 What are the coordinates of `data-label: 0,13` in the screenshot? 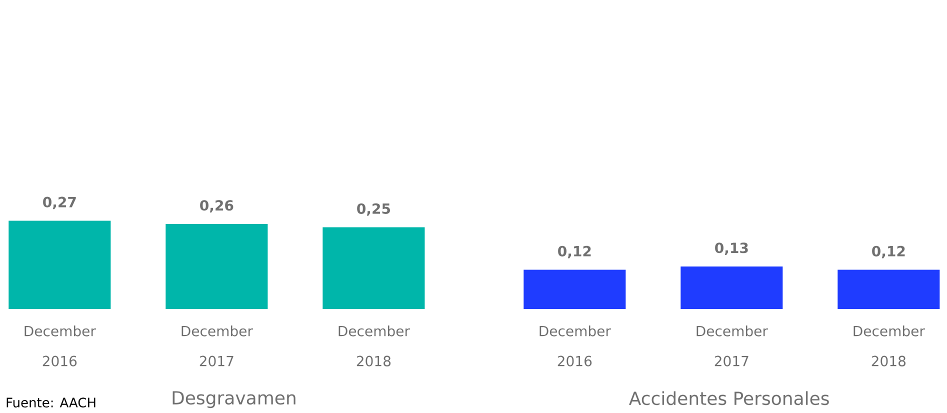 It's located at (731, 248).